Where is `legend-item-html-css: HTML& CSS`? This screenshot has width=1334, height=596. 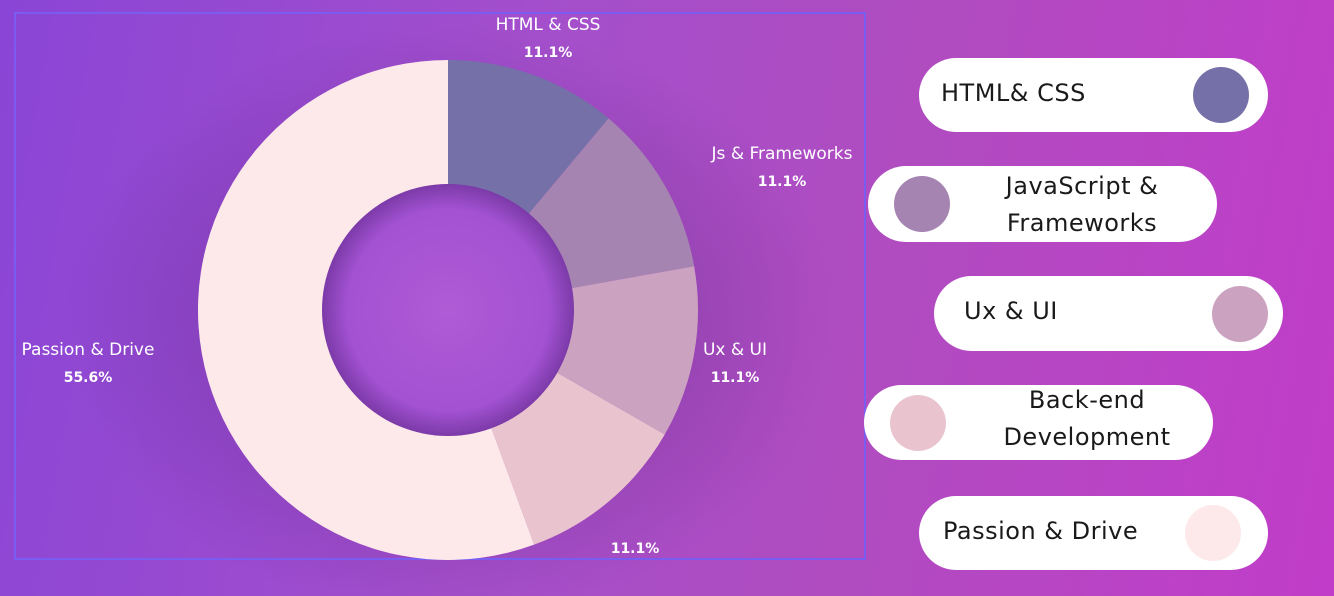 legend-item-html-css: HTML& CSS is located at coordinates (1093, 95).